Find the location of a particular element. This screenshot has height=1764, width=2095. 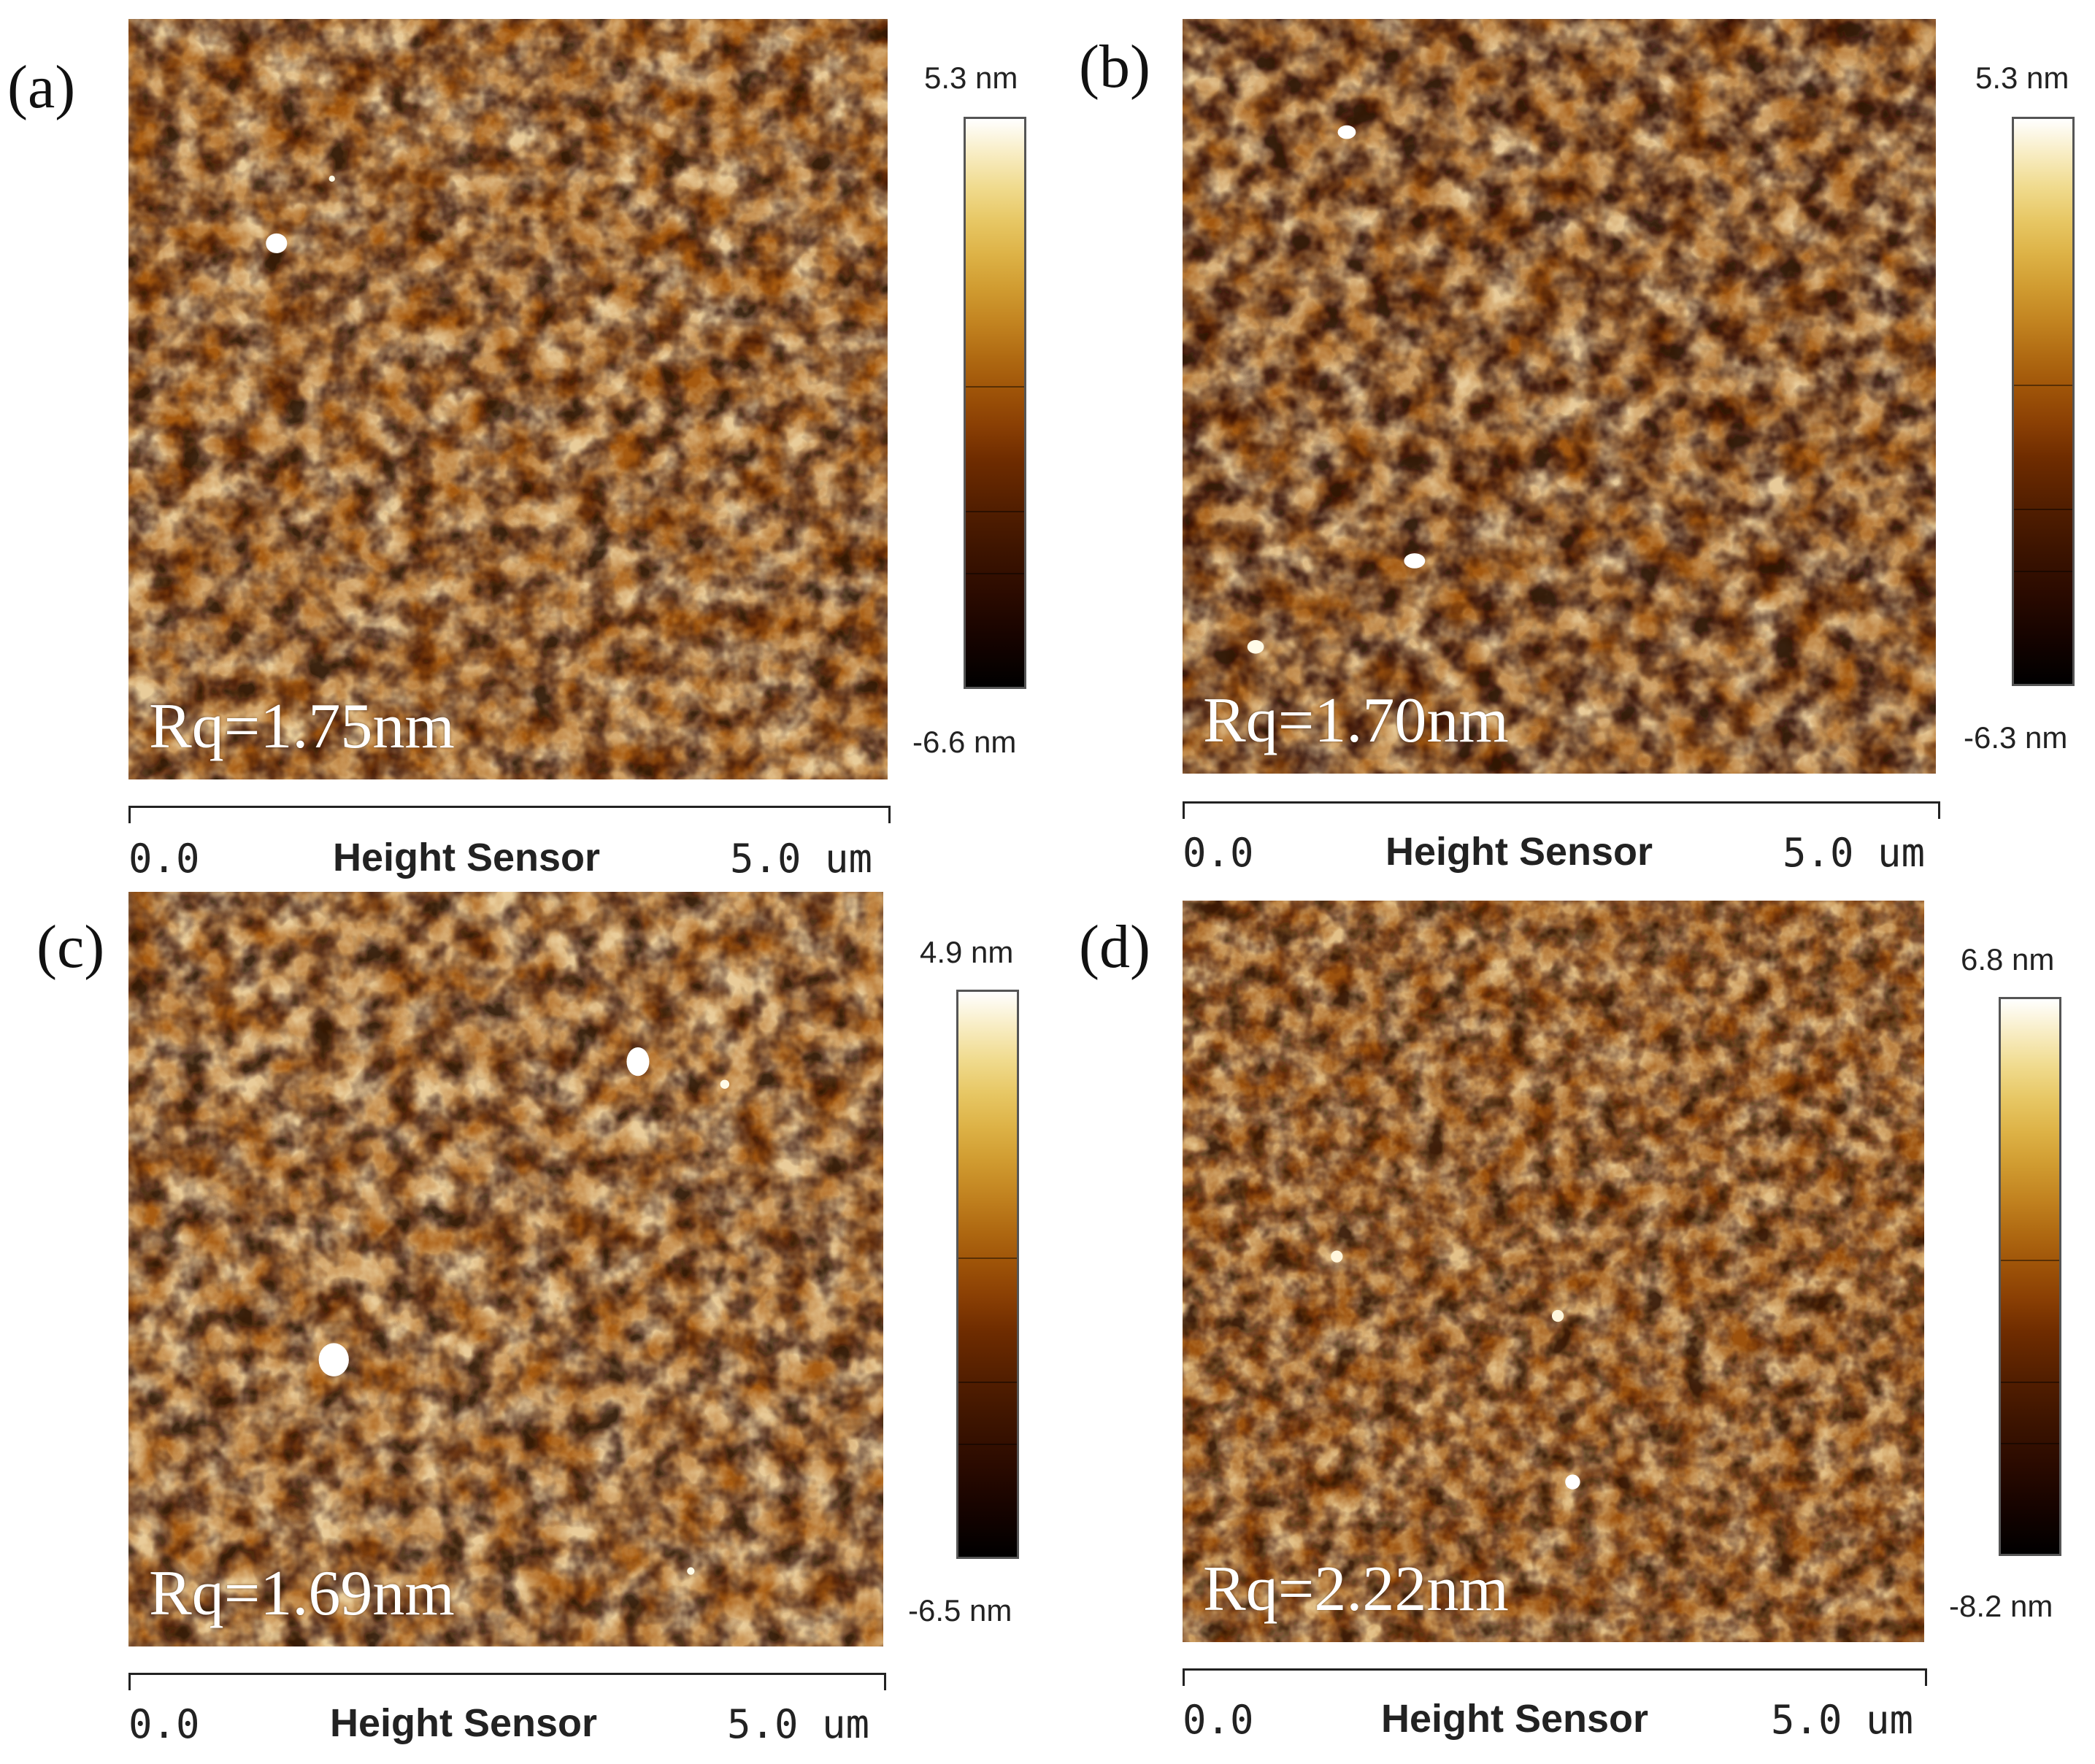

colorbar-min-label: -6.6 nm is located at coordinates (965, 742).